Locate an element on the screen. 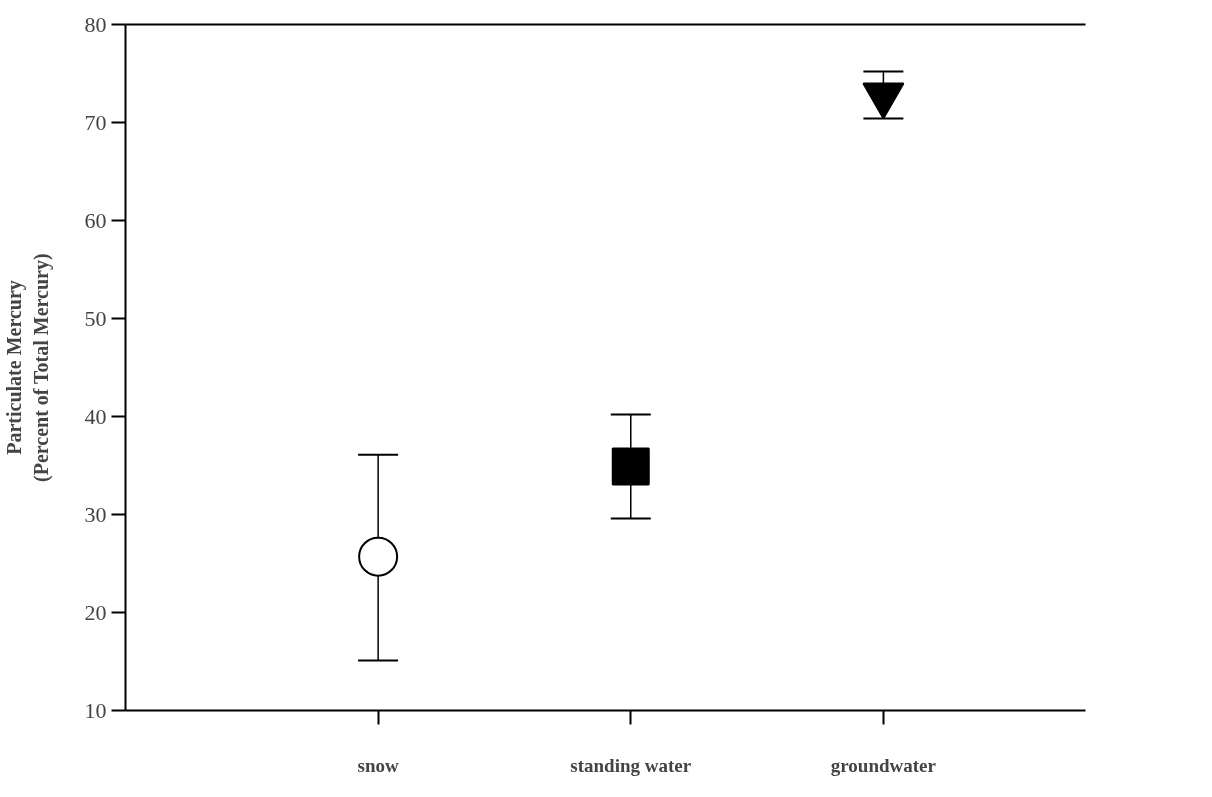 This screenshot has width=1212, height=797. x-tick-label: groundwater is located at coordinates (883, 765).